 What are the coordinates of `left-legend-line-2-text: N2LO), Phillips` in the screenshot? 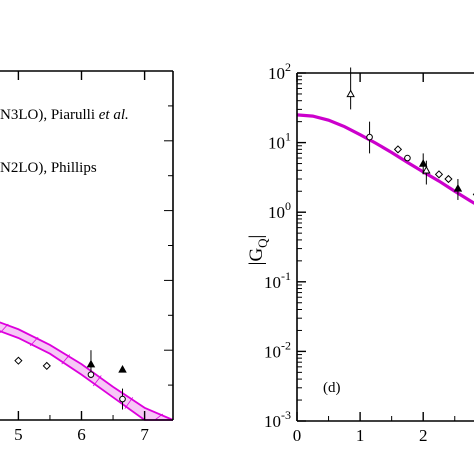 It's located at (48, 168).